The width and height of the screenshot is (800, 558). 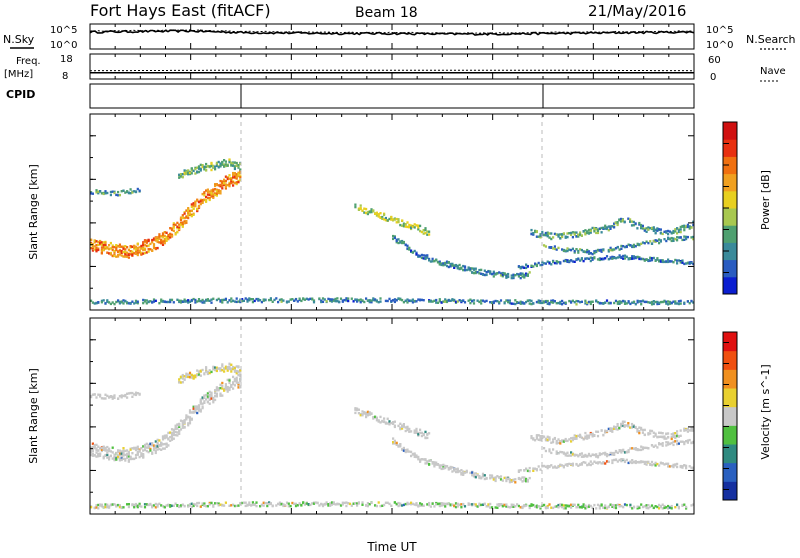 What do you see at coordinates (19, 39) in the screenshot?
I see `nsky-label: N.Sky` at bounding box center [19, 39].